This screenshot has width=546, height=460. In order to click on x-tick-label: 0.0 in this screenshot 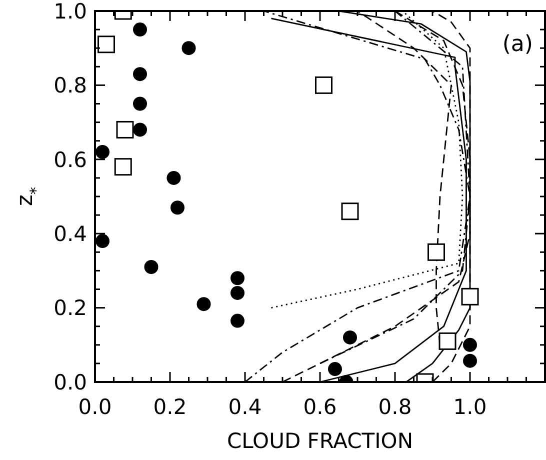, I will do `click(95, 407)`.